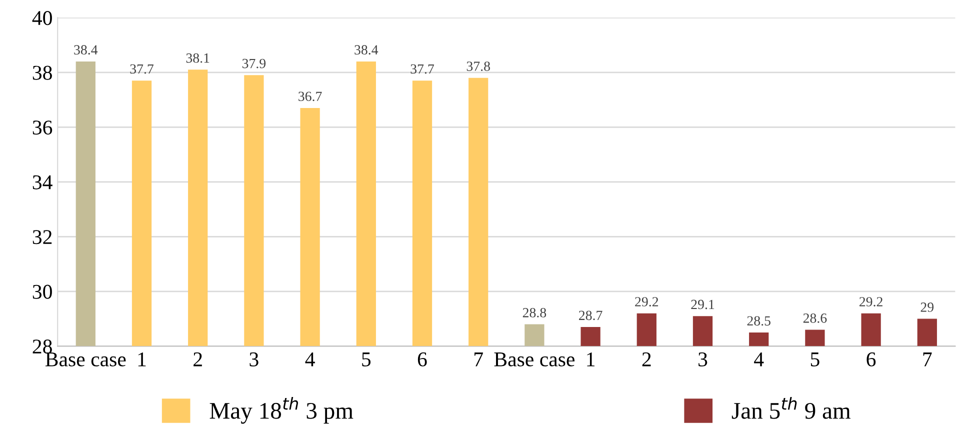 Image resolution: width=960 pixels, height=441 pixels. I want to click on y-tick-label: 28, so click(42, 347).